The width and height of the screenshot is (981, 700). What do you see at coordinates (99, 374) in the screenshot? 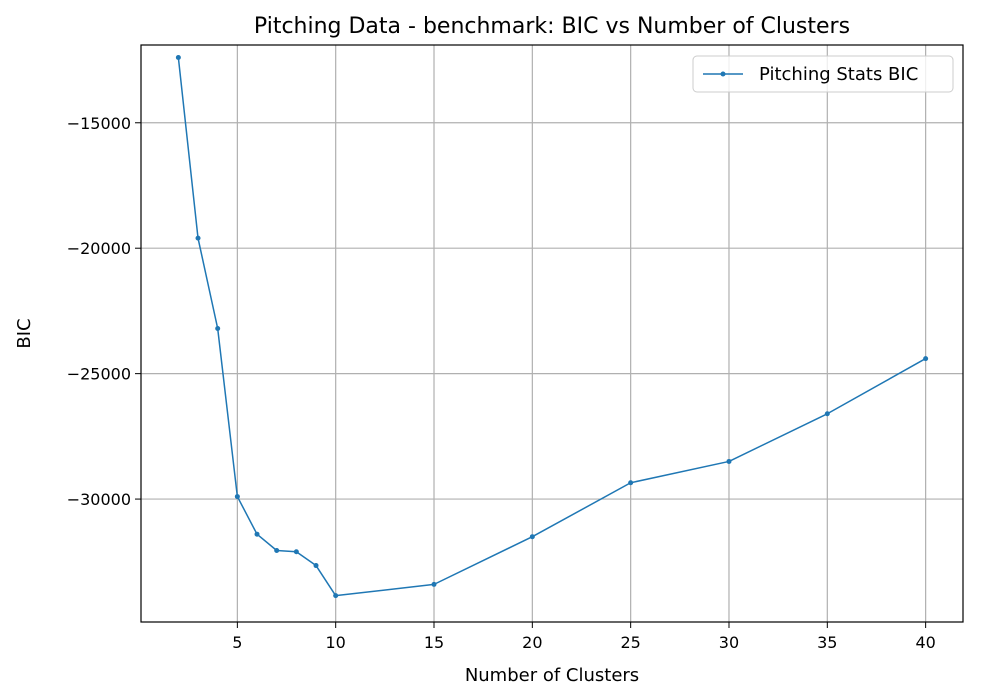
I see `y-tick-label: −25000` at bounding box center [99, 374].